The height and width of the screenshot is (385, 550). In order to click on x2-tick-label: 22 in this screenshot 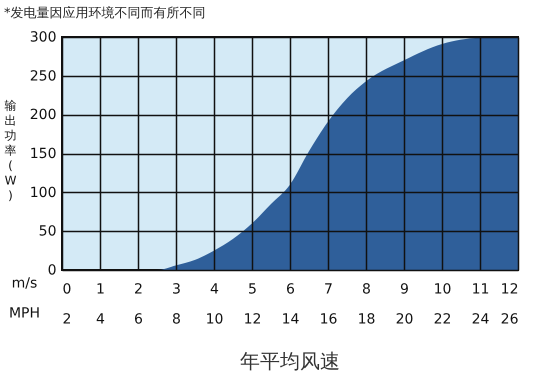, I will do `click(443, 320)`.